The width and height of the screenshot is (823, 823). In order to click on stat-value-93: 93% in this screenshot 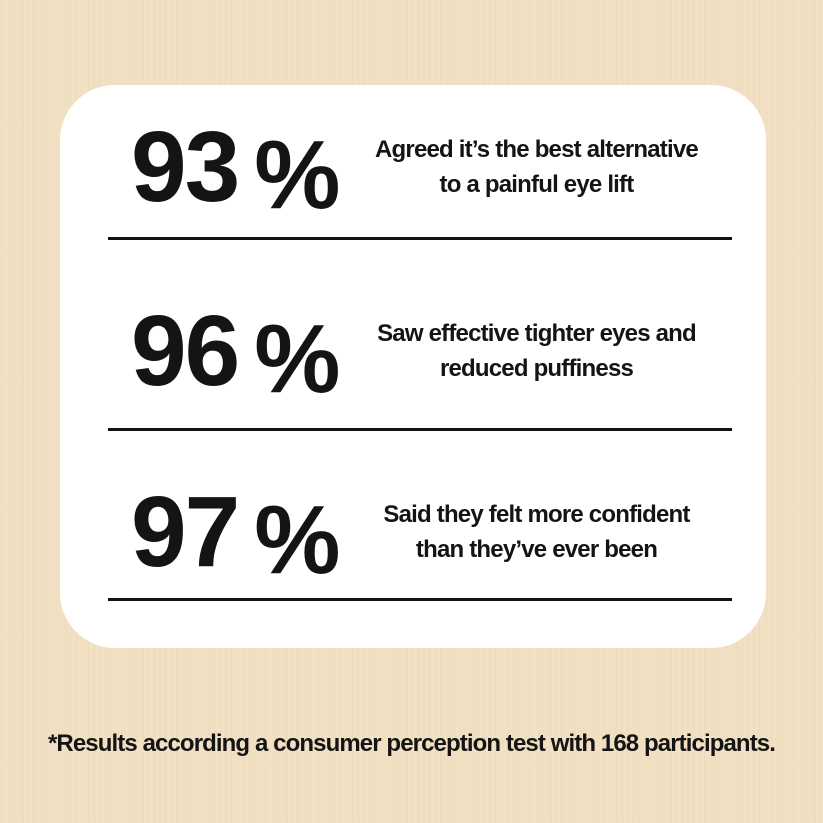, I will do `click(245, 170)`.